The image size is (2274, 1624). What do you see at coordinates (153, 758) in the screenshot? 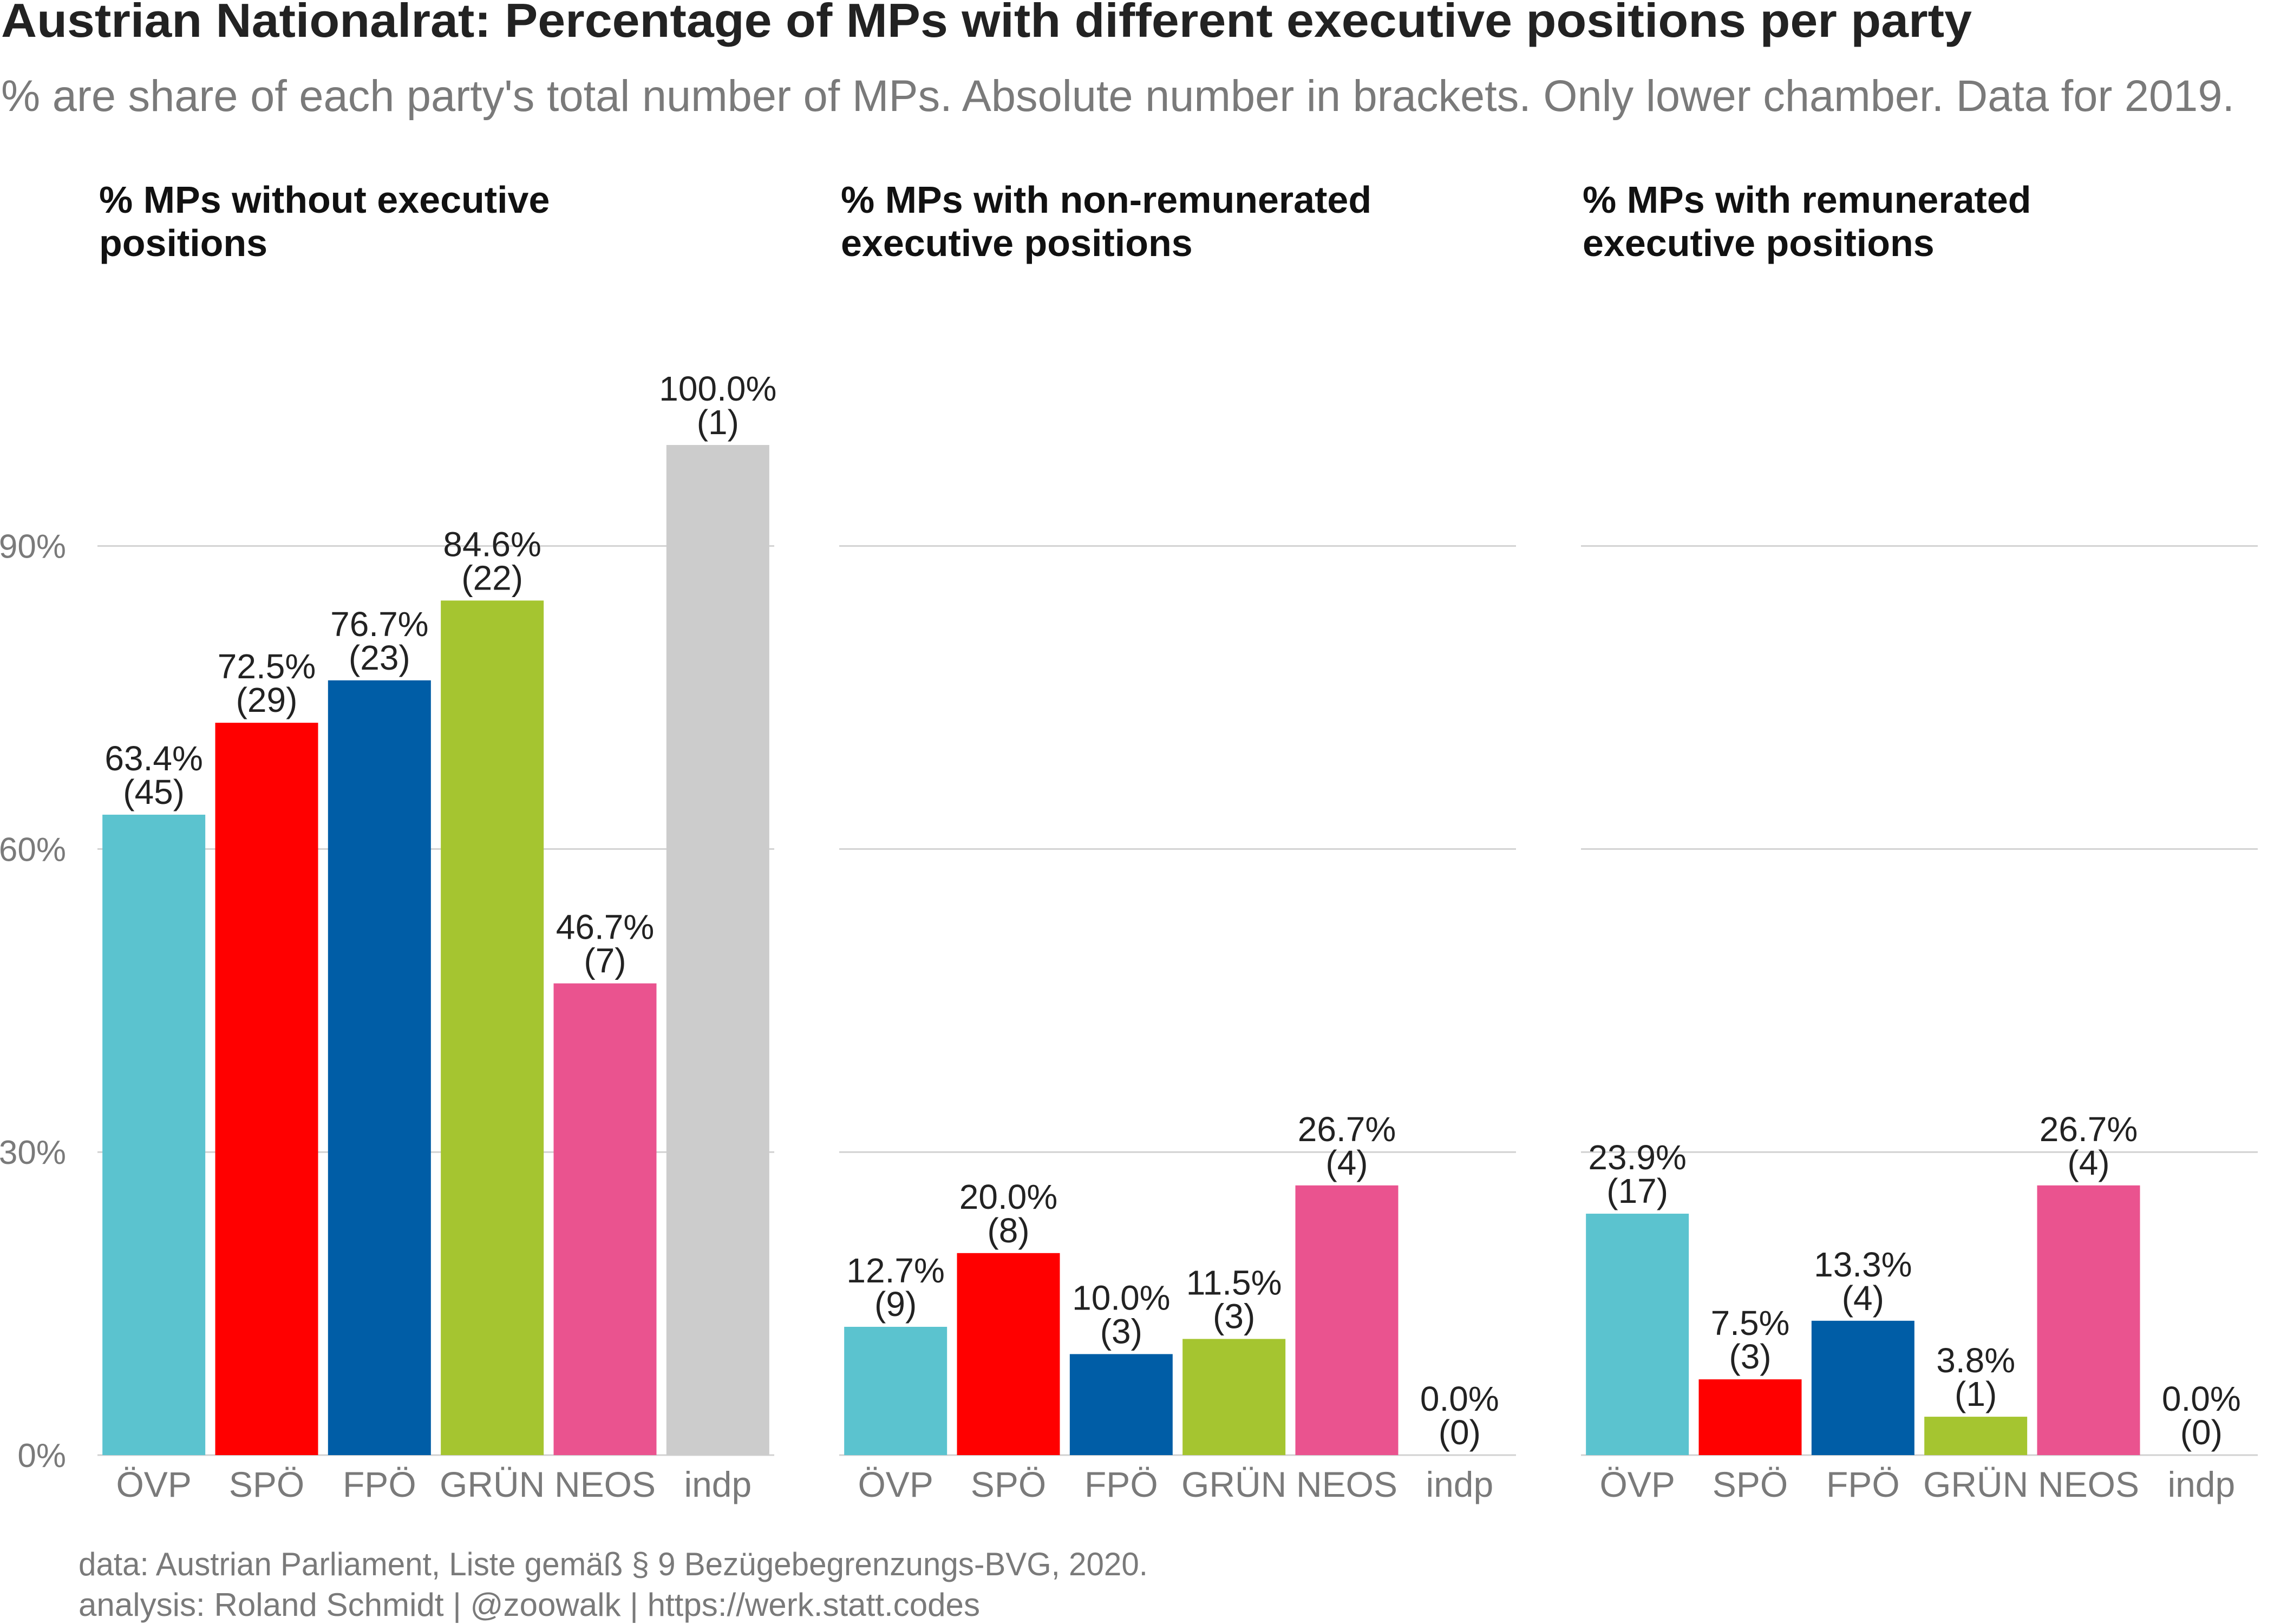
I see `data-label-percent: 63.4%` at bounding box center [153, 758].